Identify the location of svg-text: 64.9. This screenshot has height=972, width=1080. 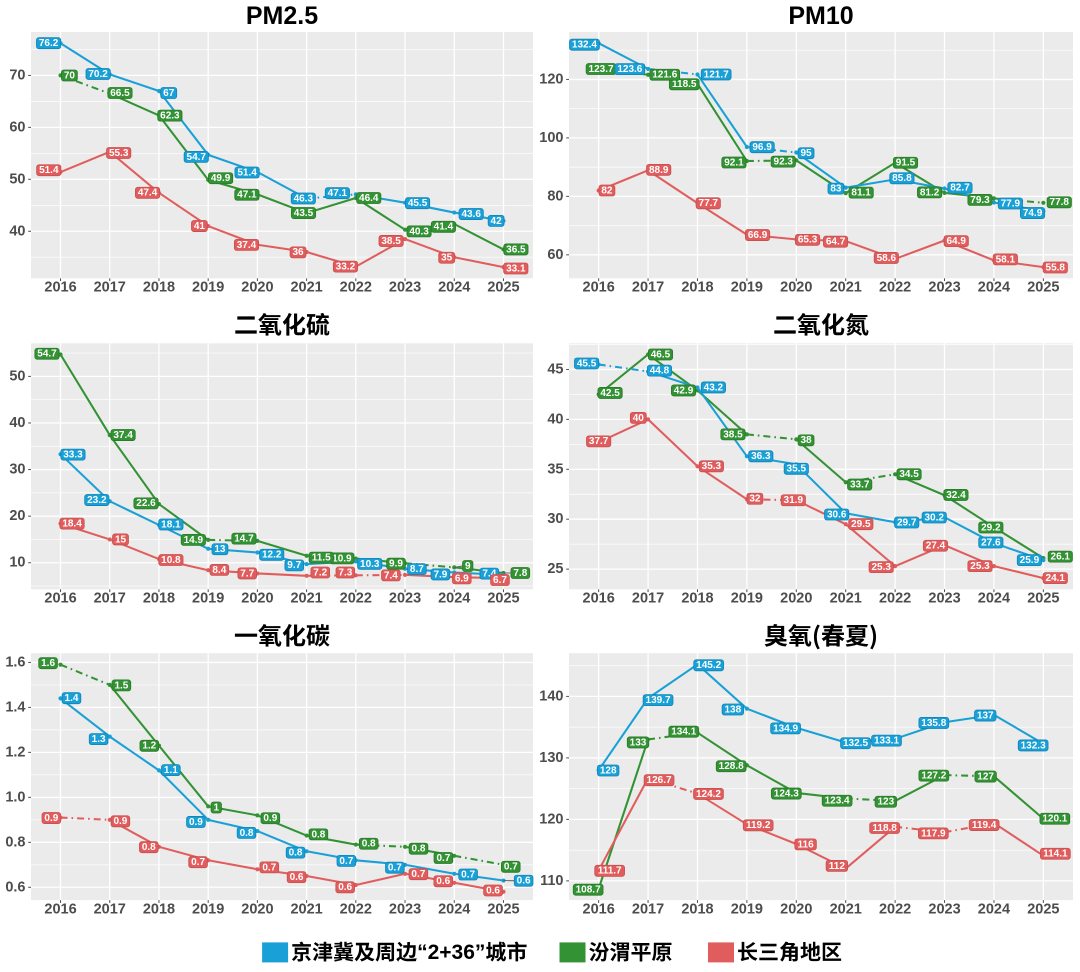
(956, 241).